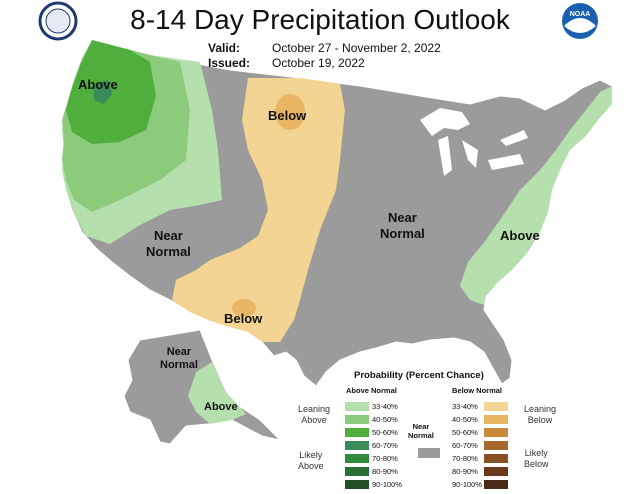 The height and width of the screenshot is (494, 640). I want to click on legend-above-bin-label: 40-50%, so click(385, 419).